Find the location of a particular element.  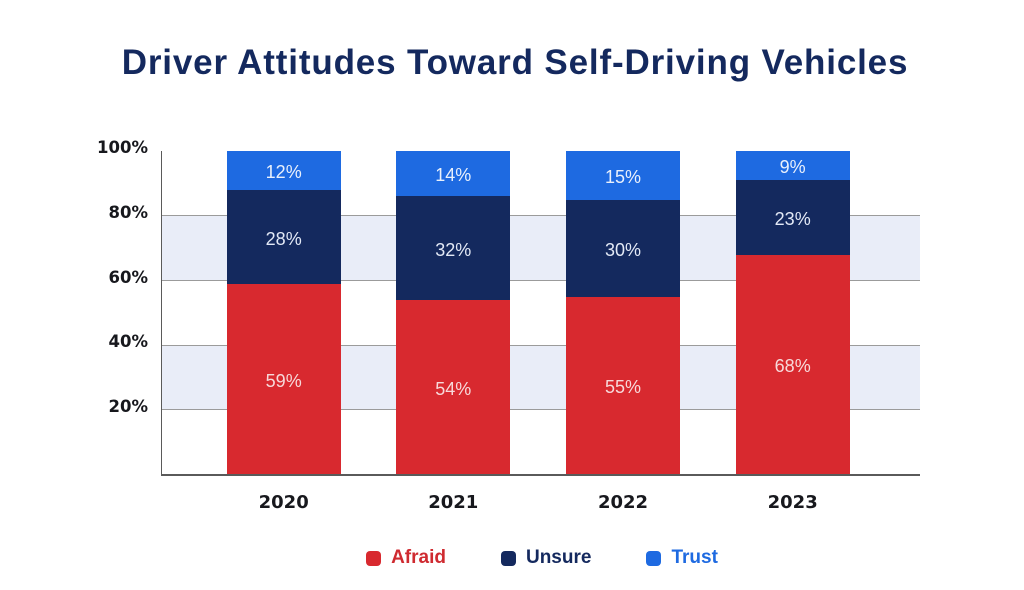

bar-segment-unsure-2021 is located at coordinates (453, 248).